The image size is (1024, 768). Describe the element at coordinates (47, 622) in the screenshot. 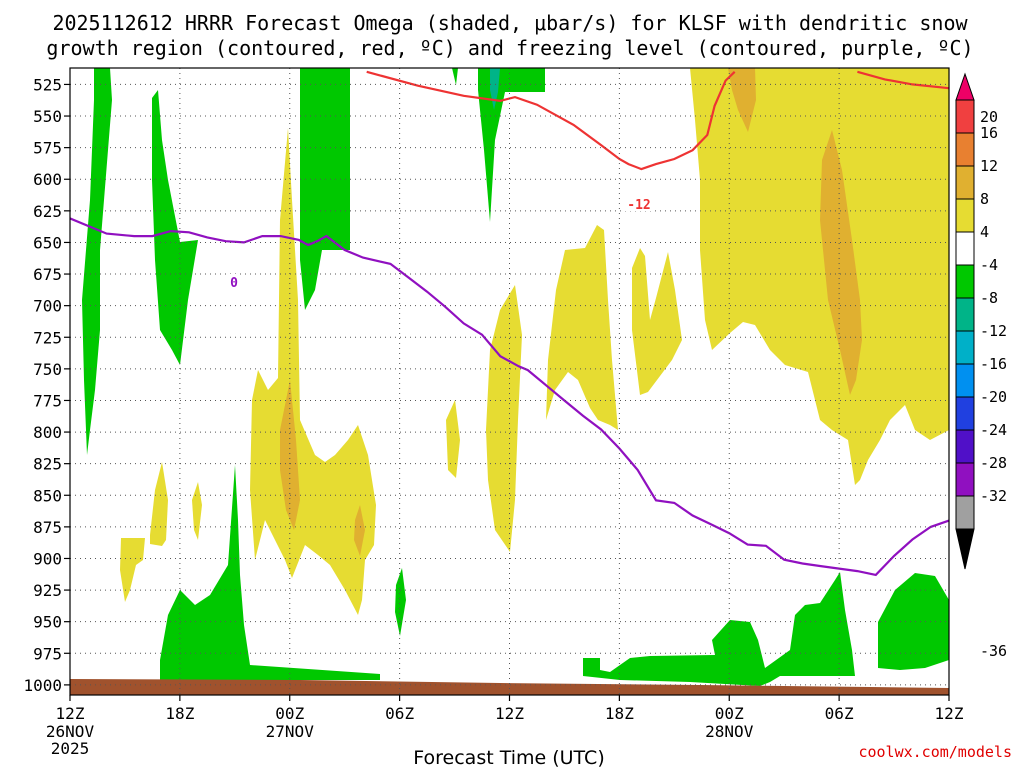

I see `y-tick-label: 950` at that location.